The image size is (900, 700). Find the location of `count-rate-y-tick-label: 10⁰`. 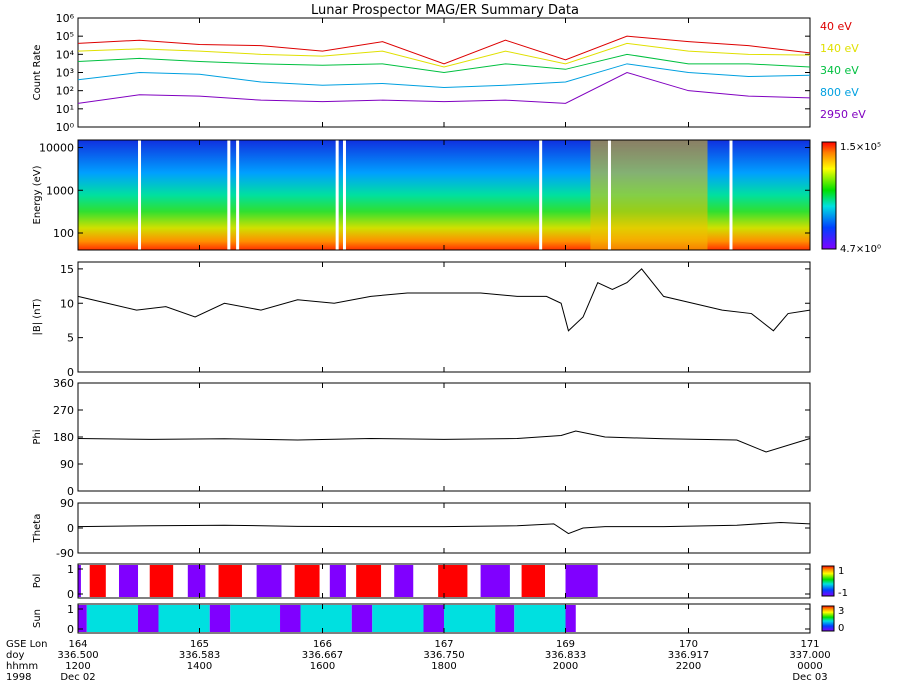

count-rate-y-tick-label: 10⁰ is located at coordinates (65, 127).